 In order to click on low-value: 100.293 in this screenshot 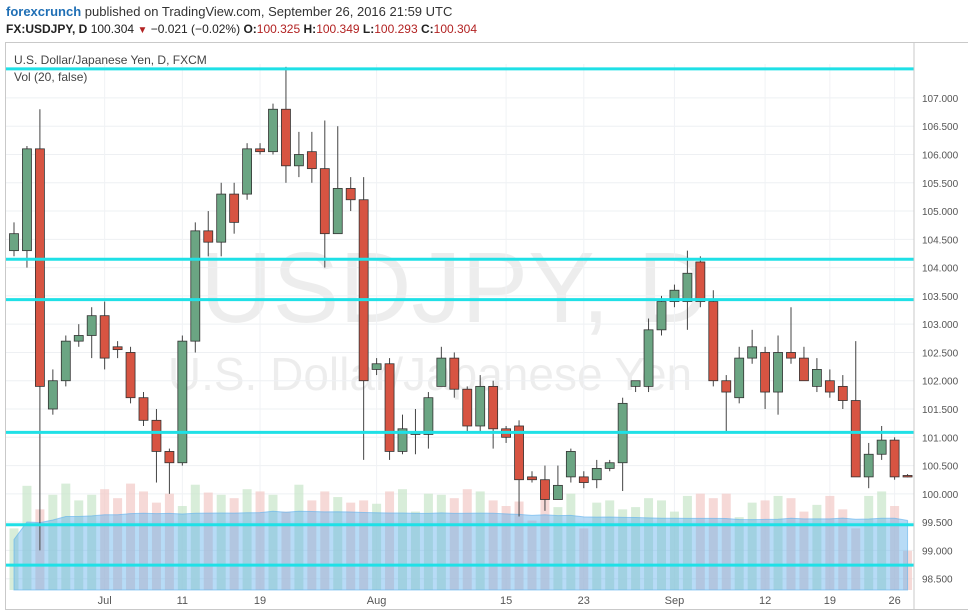, I will do `click(396, 29)`.